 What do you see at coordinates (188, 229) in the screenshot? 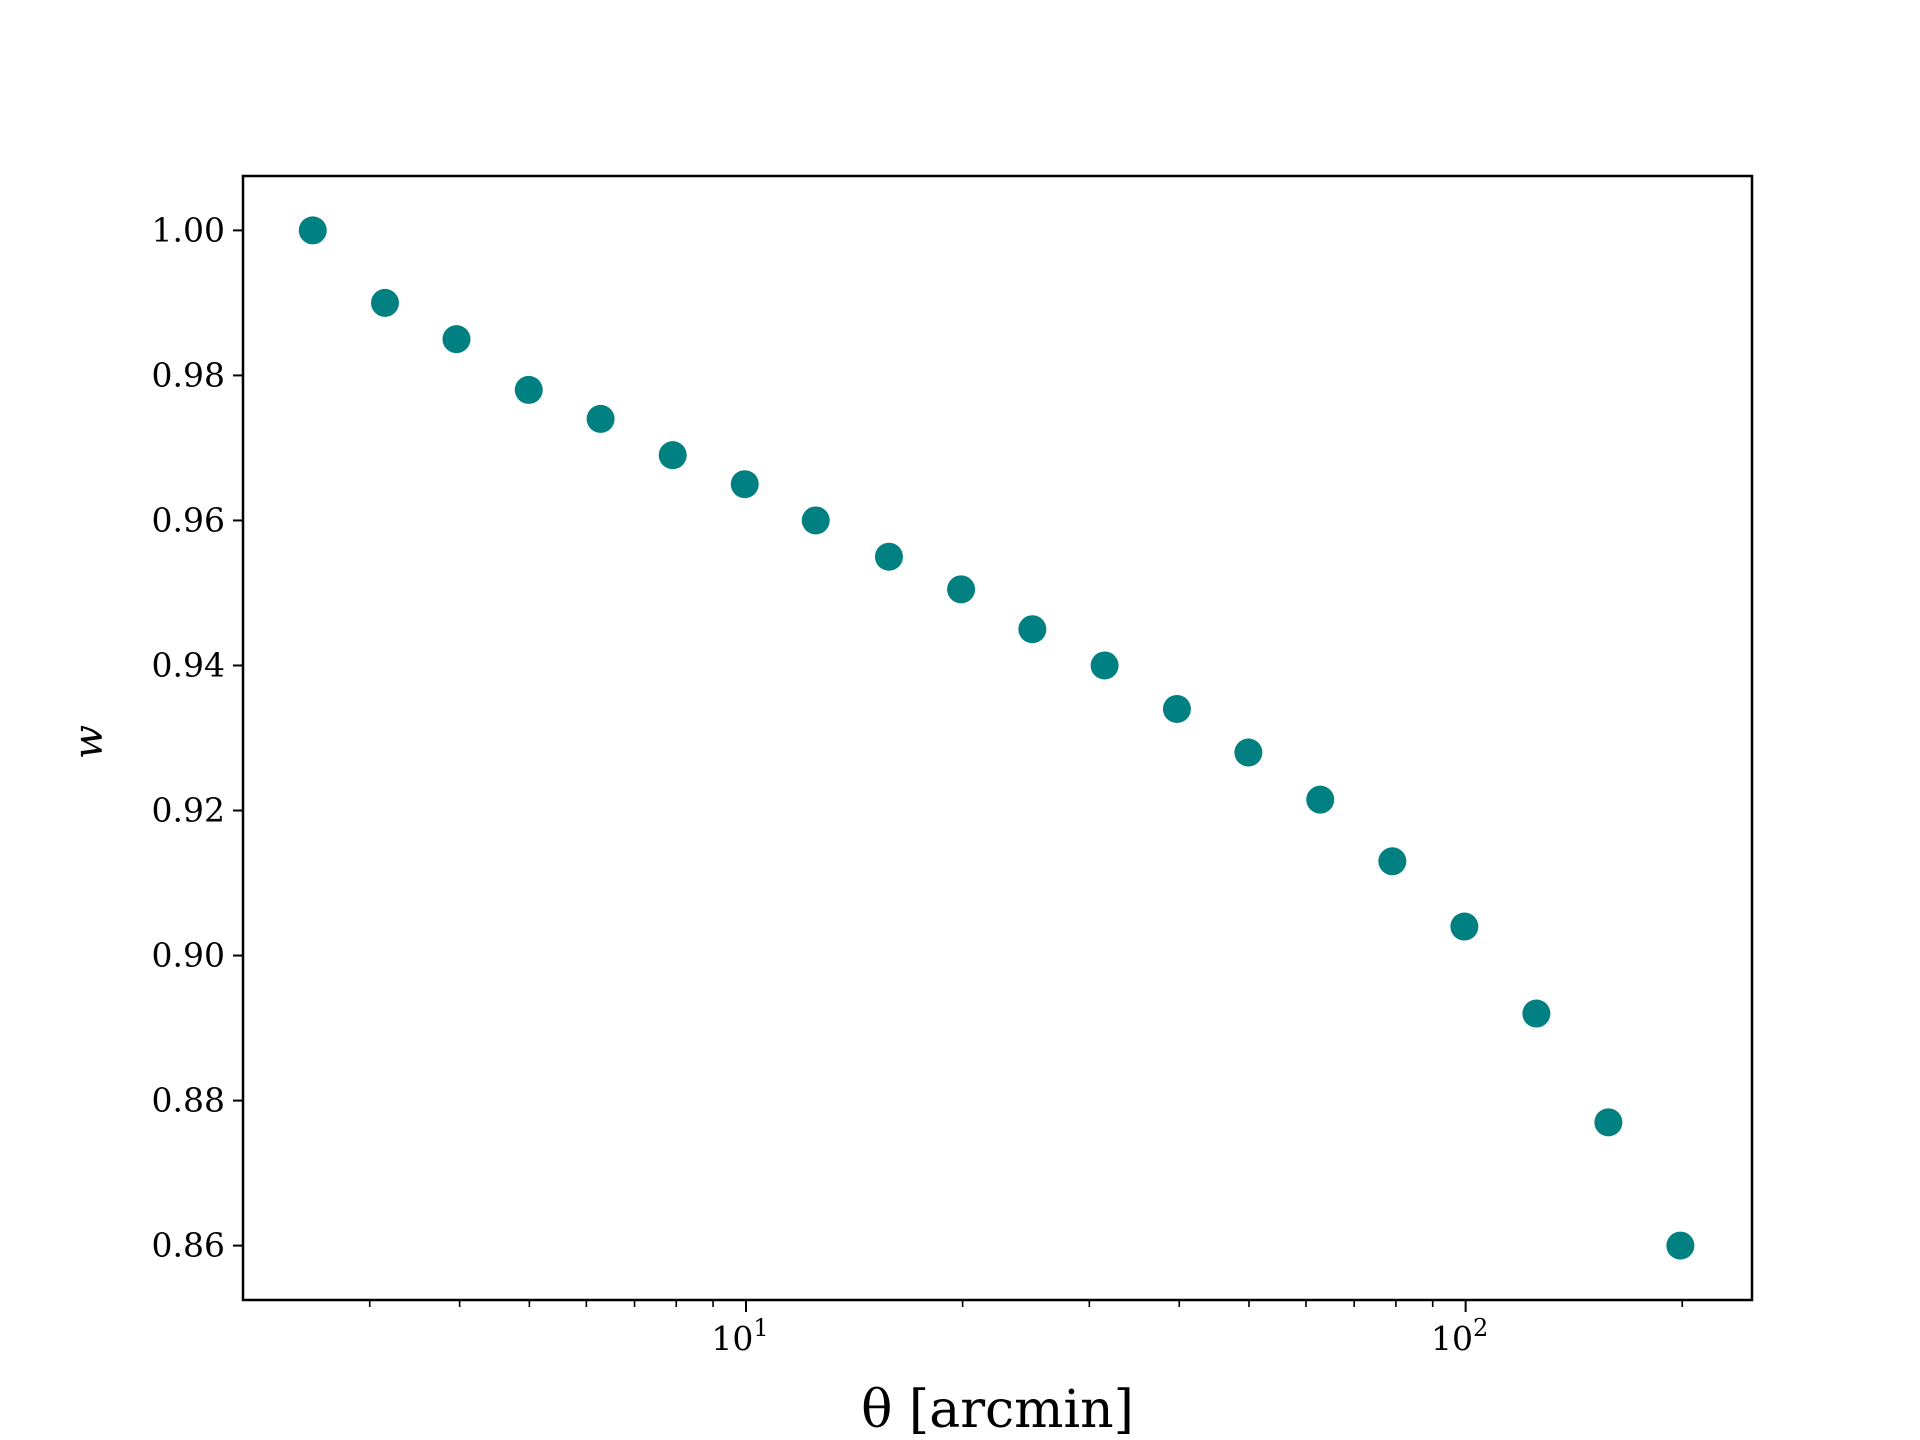
I see `y-tick-label: 1.00` at bounding box center [188, 229].